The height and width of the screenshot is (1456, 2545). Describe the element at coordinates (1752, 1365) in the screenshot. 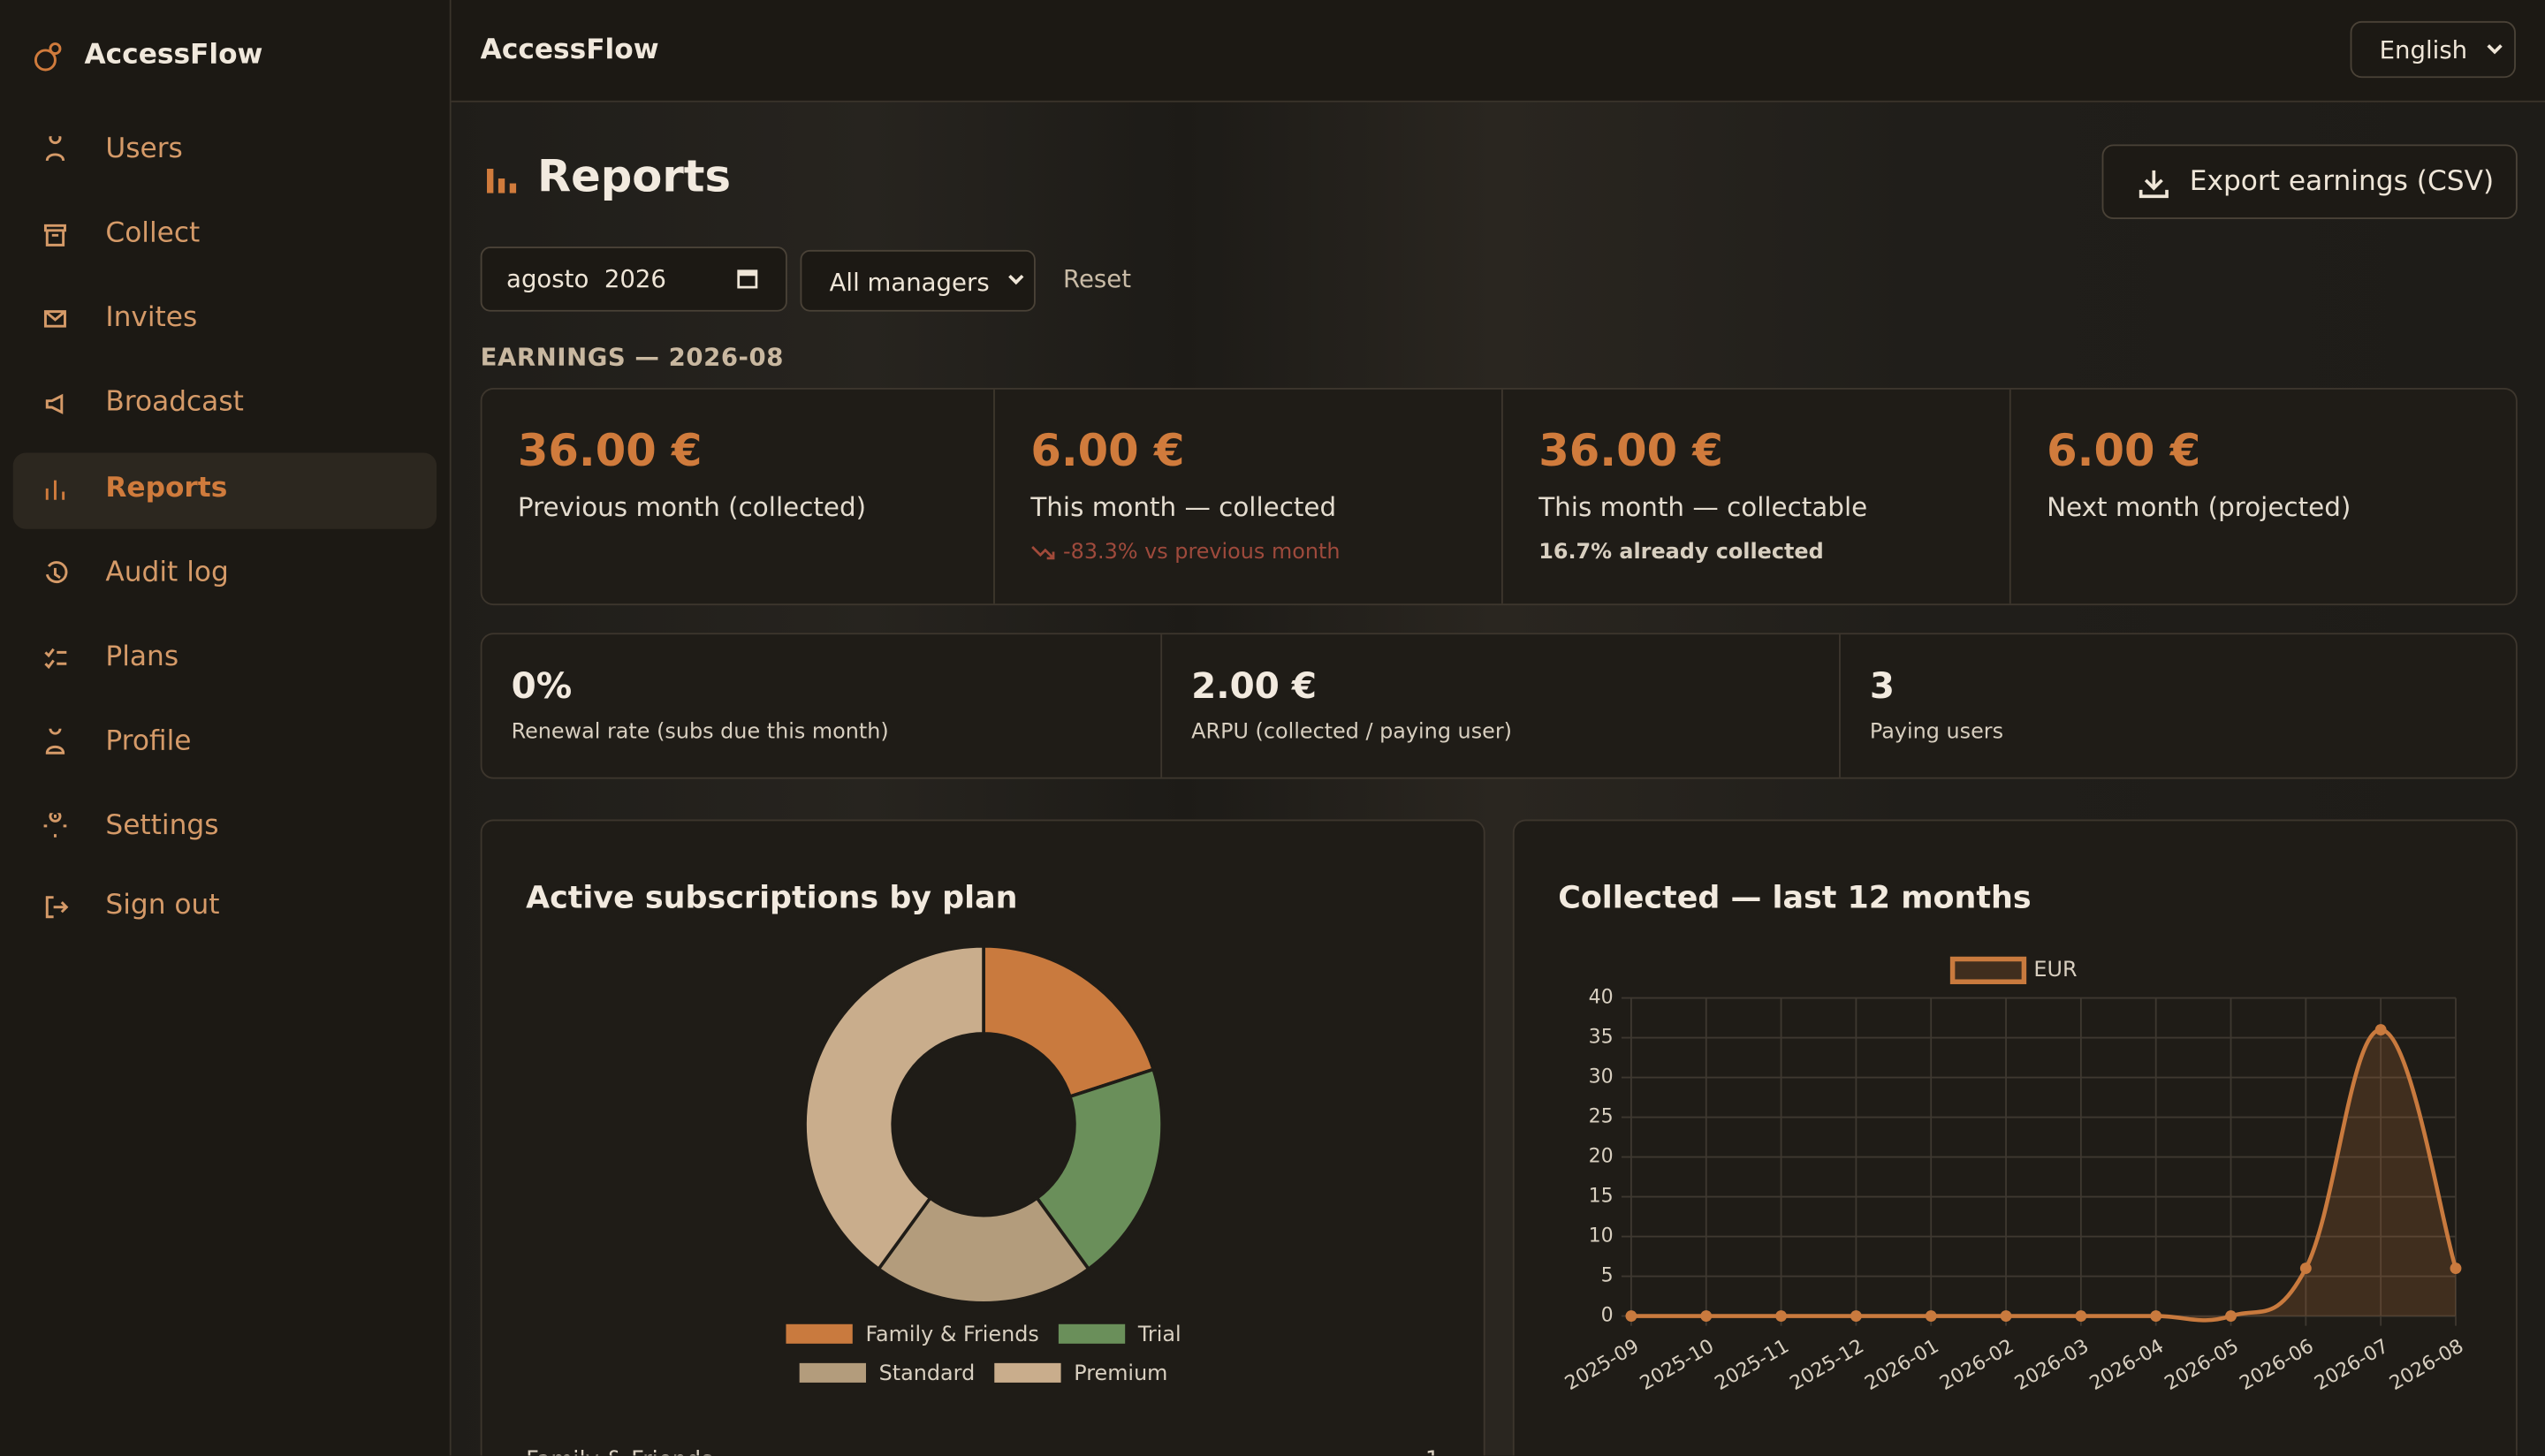

I see `x-tick-label: 2025-11` at that location.